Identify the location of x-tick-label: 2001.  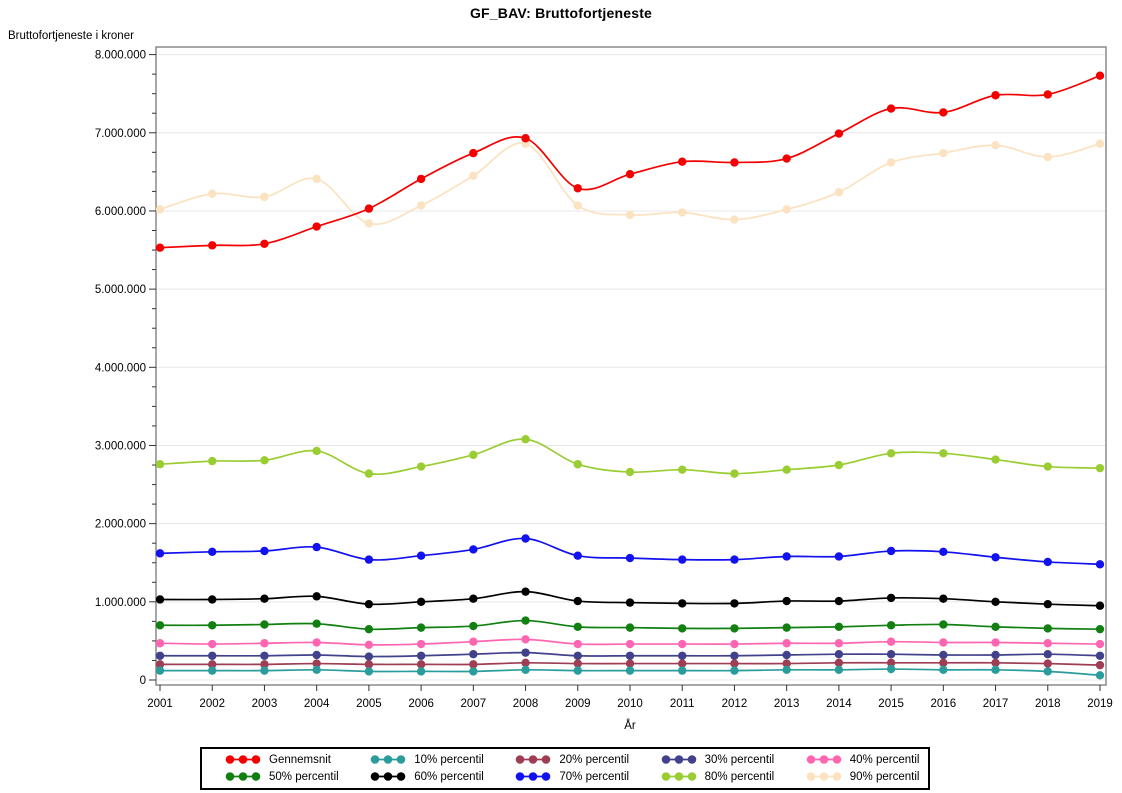
(160, 704).